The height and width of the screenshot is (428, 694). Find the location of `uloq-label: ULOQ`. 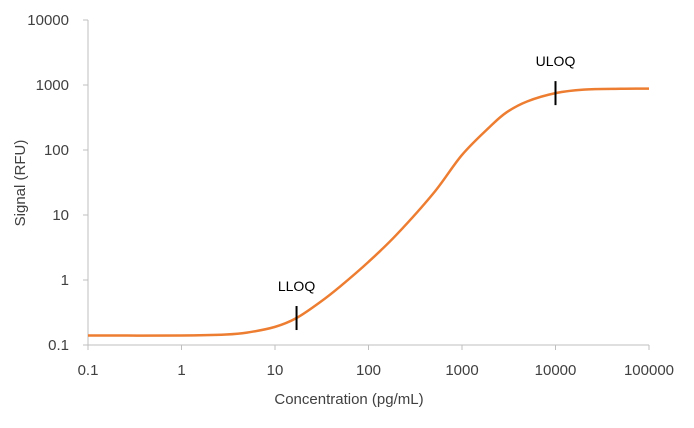

uloq-label: ULOQ is located at coordinates (556, 61).